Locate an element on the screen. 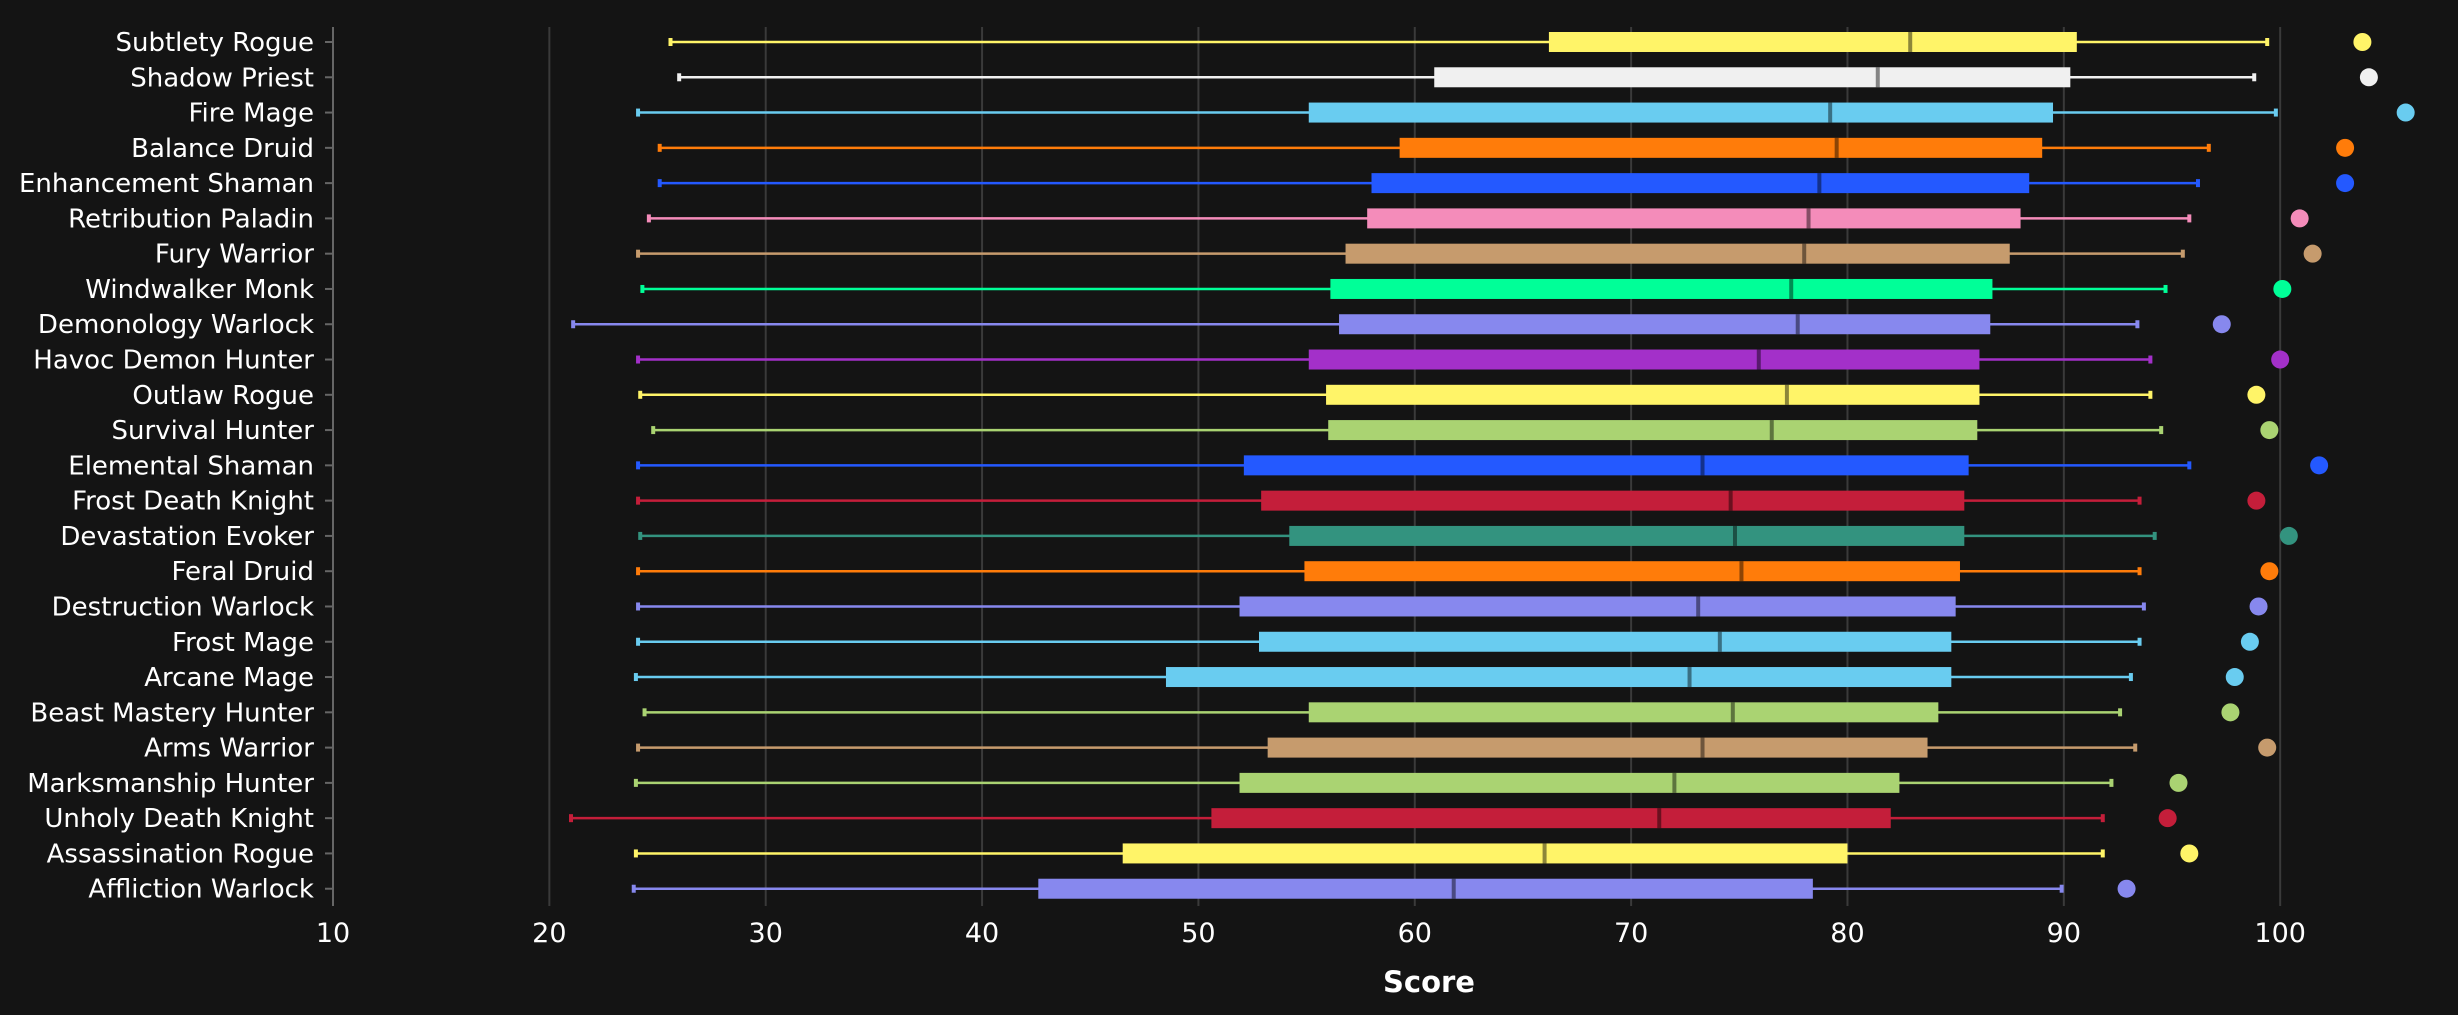 Image resolution: width=2458 pixels, height=1015 pixels. category-label: Retribution Paladin is located at coordinates (191, 219).